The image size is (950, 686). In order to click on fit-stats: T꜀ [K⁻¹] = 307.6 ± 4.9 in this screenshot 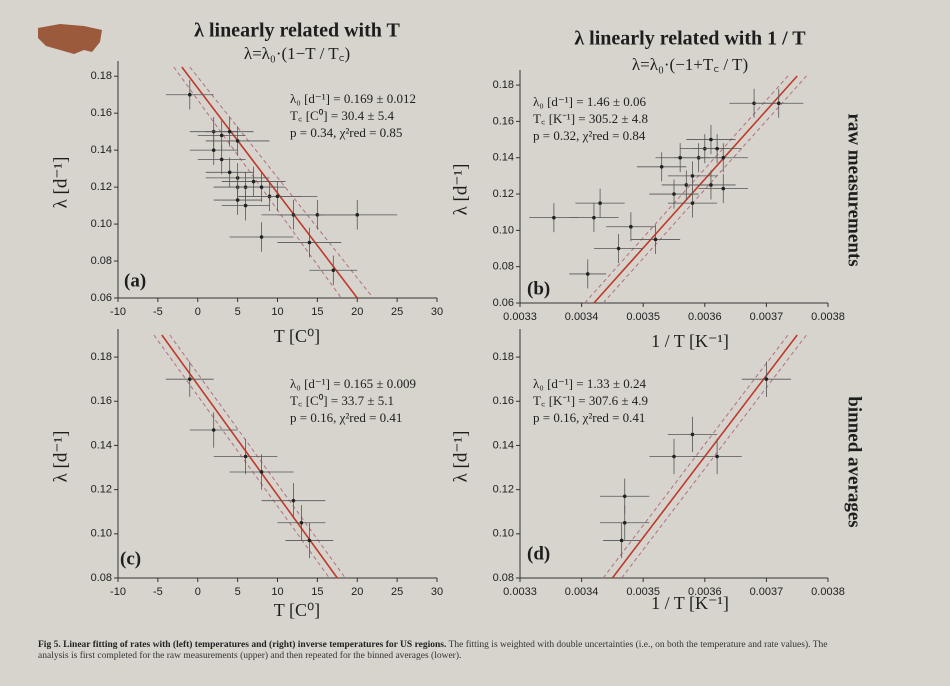, I will do `click(590, 400)`.